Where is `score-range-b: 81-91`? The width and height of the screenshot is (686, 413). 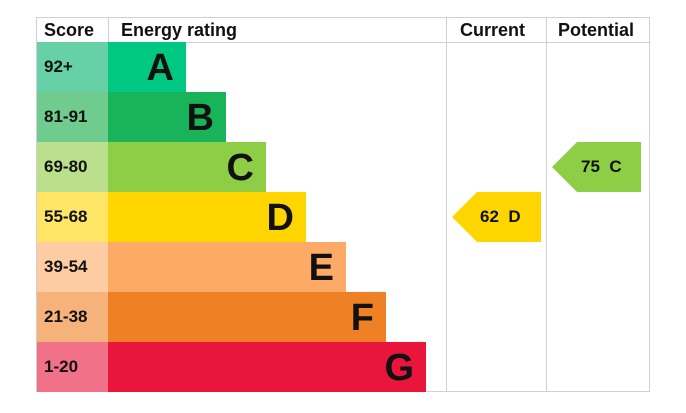 score-range-b: 81-91 is located at coordinates (72, 117).